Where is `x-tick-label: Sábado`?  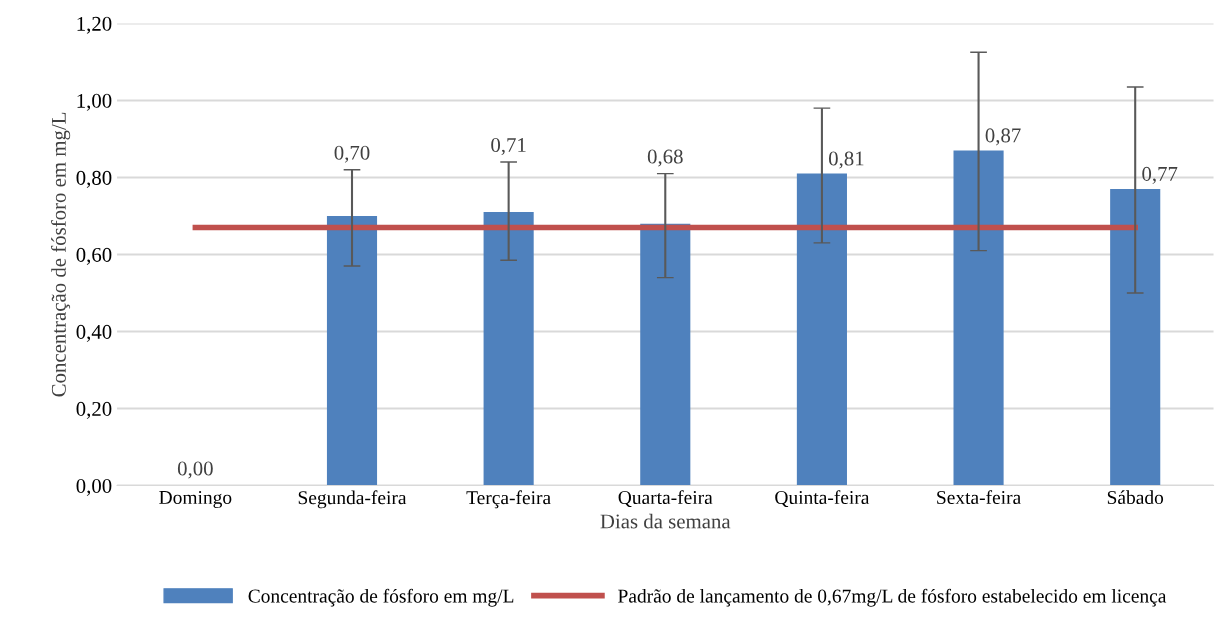
x-tick-label: Sábado is located at coordinates (1135, 497).